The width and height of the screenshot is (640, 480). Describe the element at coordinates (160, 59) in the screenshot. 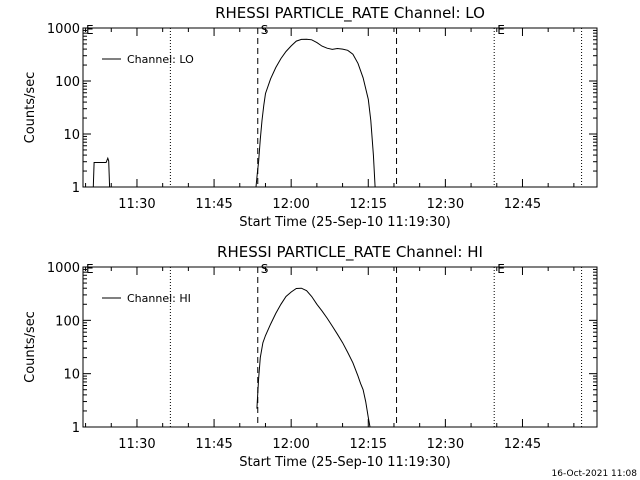

I see `legend-entry: Channel: LO` at that location.